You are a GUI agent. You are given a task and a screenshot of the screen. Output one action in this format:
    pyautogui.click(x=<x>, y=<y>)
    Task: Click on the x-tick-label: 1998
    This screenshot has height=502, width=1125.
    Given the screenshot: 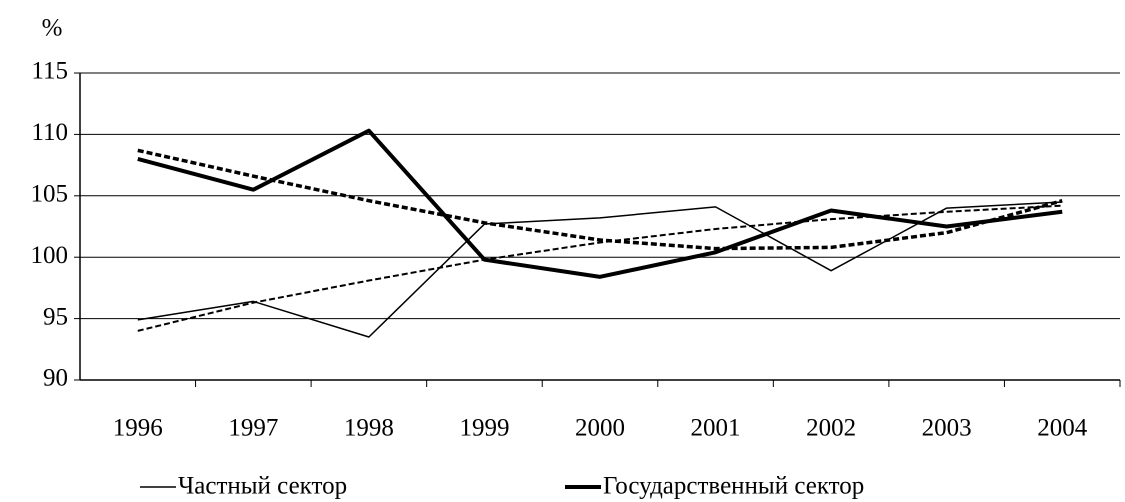 What is the action you would take?
    pyautogui.click(x=369, y=428)
    